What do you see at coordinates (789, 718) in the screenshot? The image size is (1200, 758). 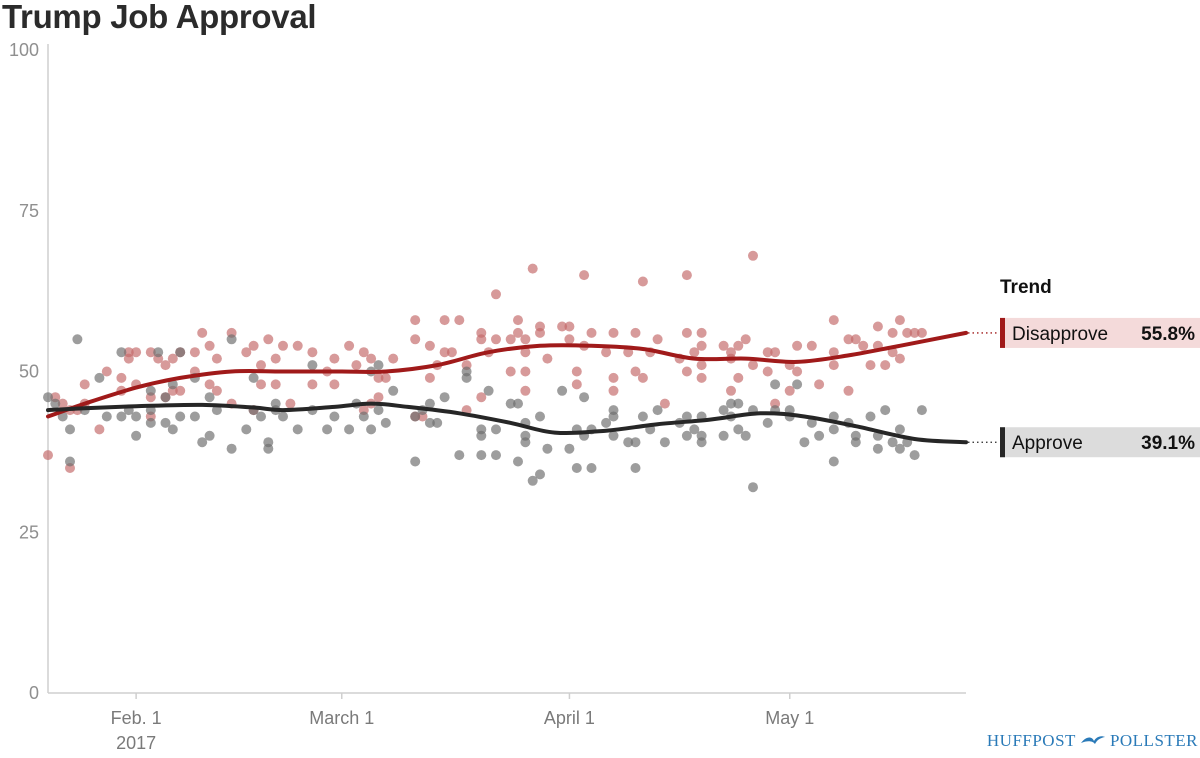 I see `x-tick-label: May 1` at bounding box center [789, 718].